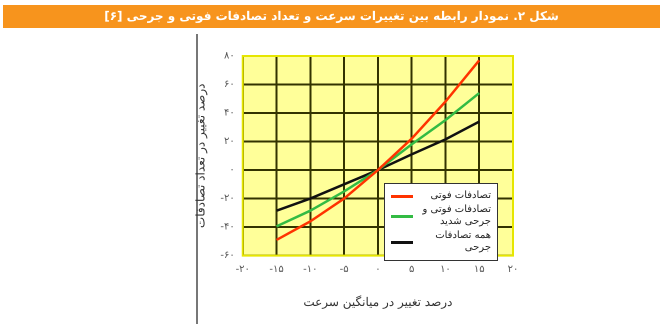 This screenshot has width=663, height=330. Describe the element at coordinates (479, 270) in the screenshot. I see `x-tick-label: ۱۵` at that location.